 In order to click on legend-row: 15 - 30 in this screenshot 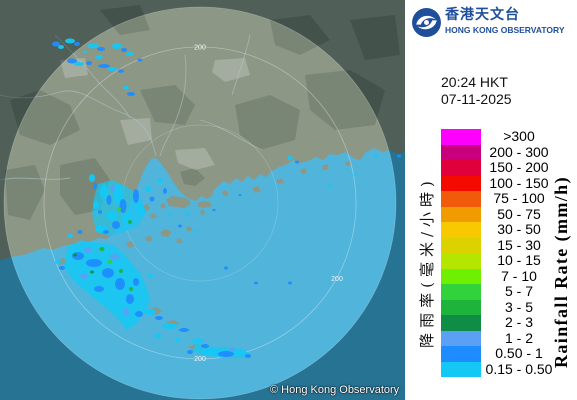, I will do `click(499, 244)`.